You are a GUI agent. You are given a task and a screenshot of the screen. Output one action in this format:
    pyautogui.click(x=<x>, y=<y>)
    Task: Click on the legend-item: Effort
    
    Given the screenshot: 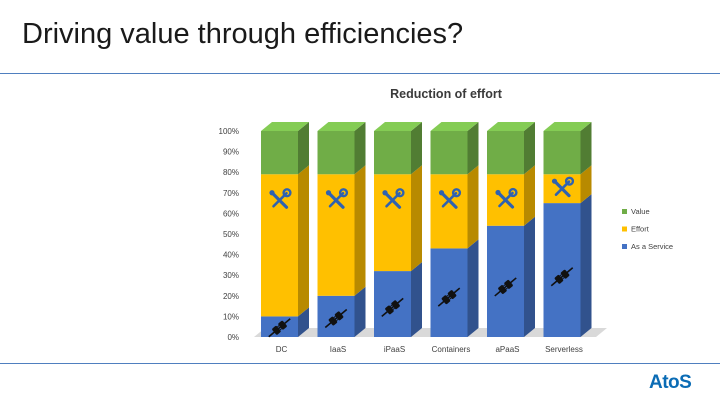 What is the action you would take?
    pyautogui.click(x=636, y=229)
    